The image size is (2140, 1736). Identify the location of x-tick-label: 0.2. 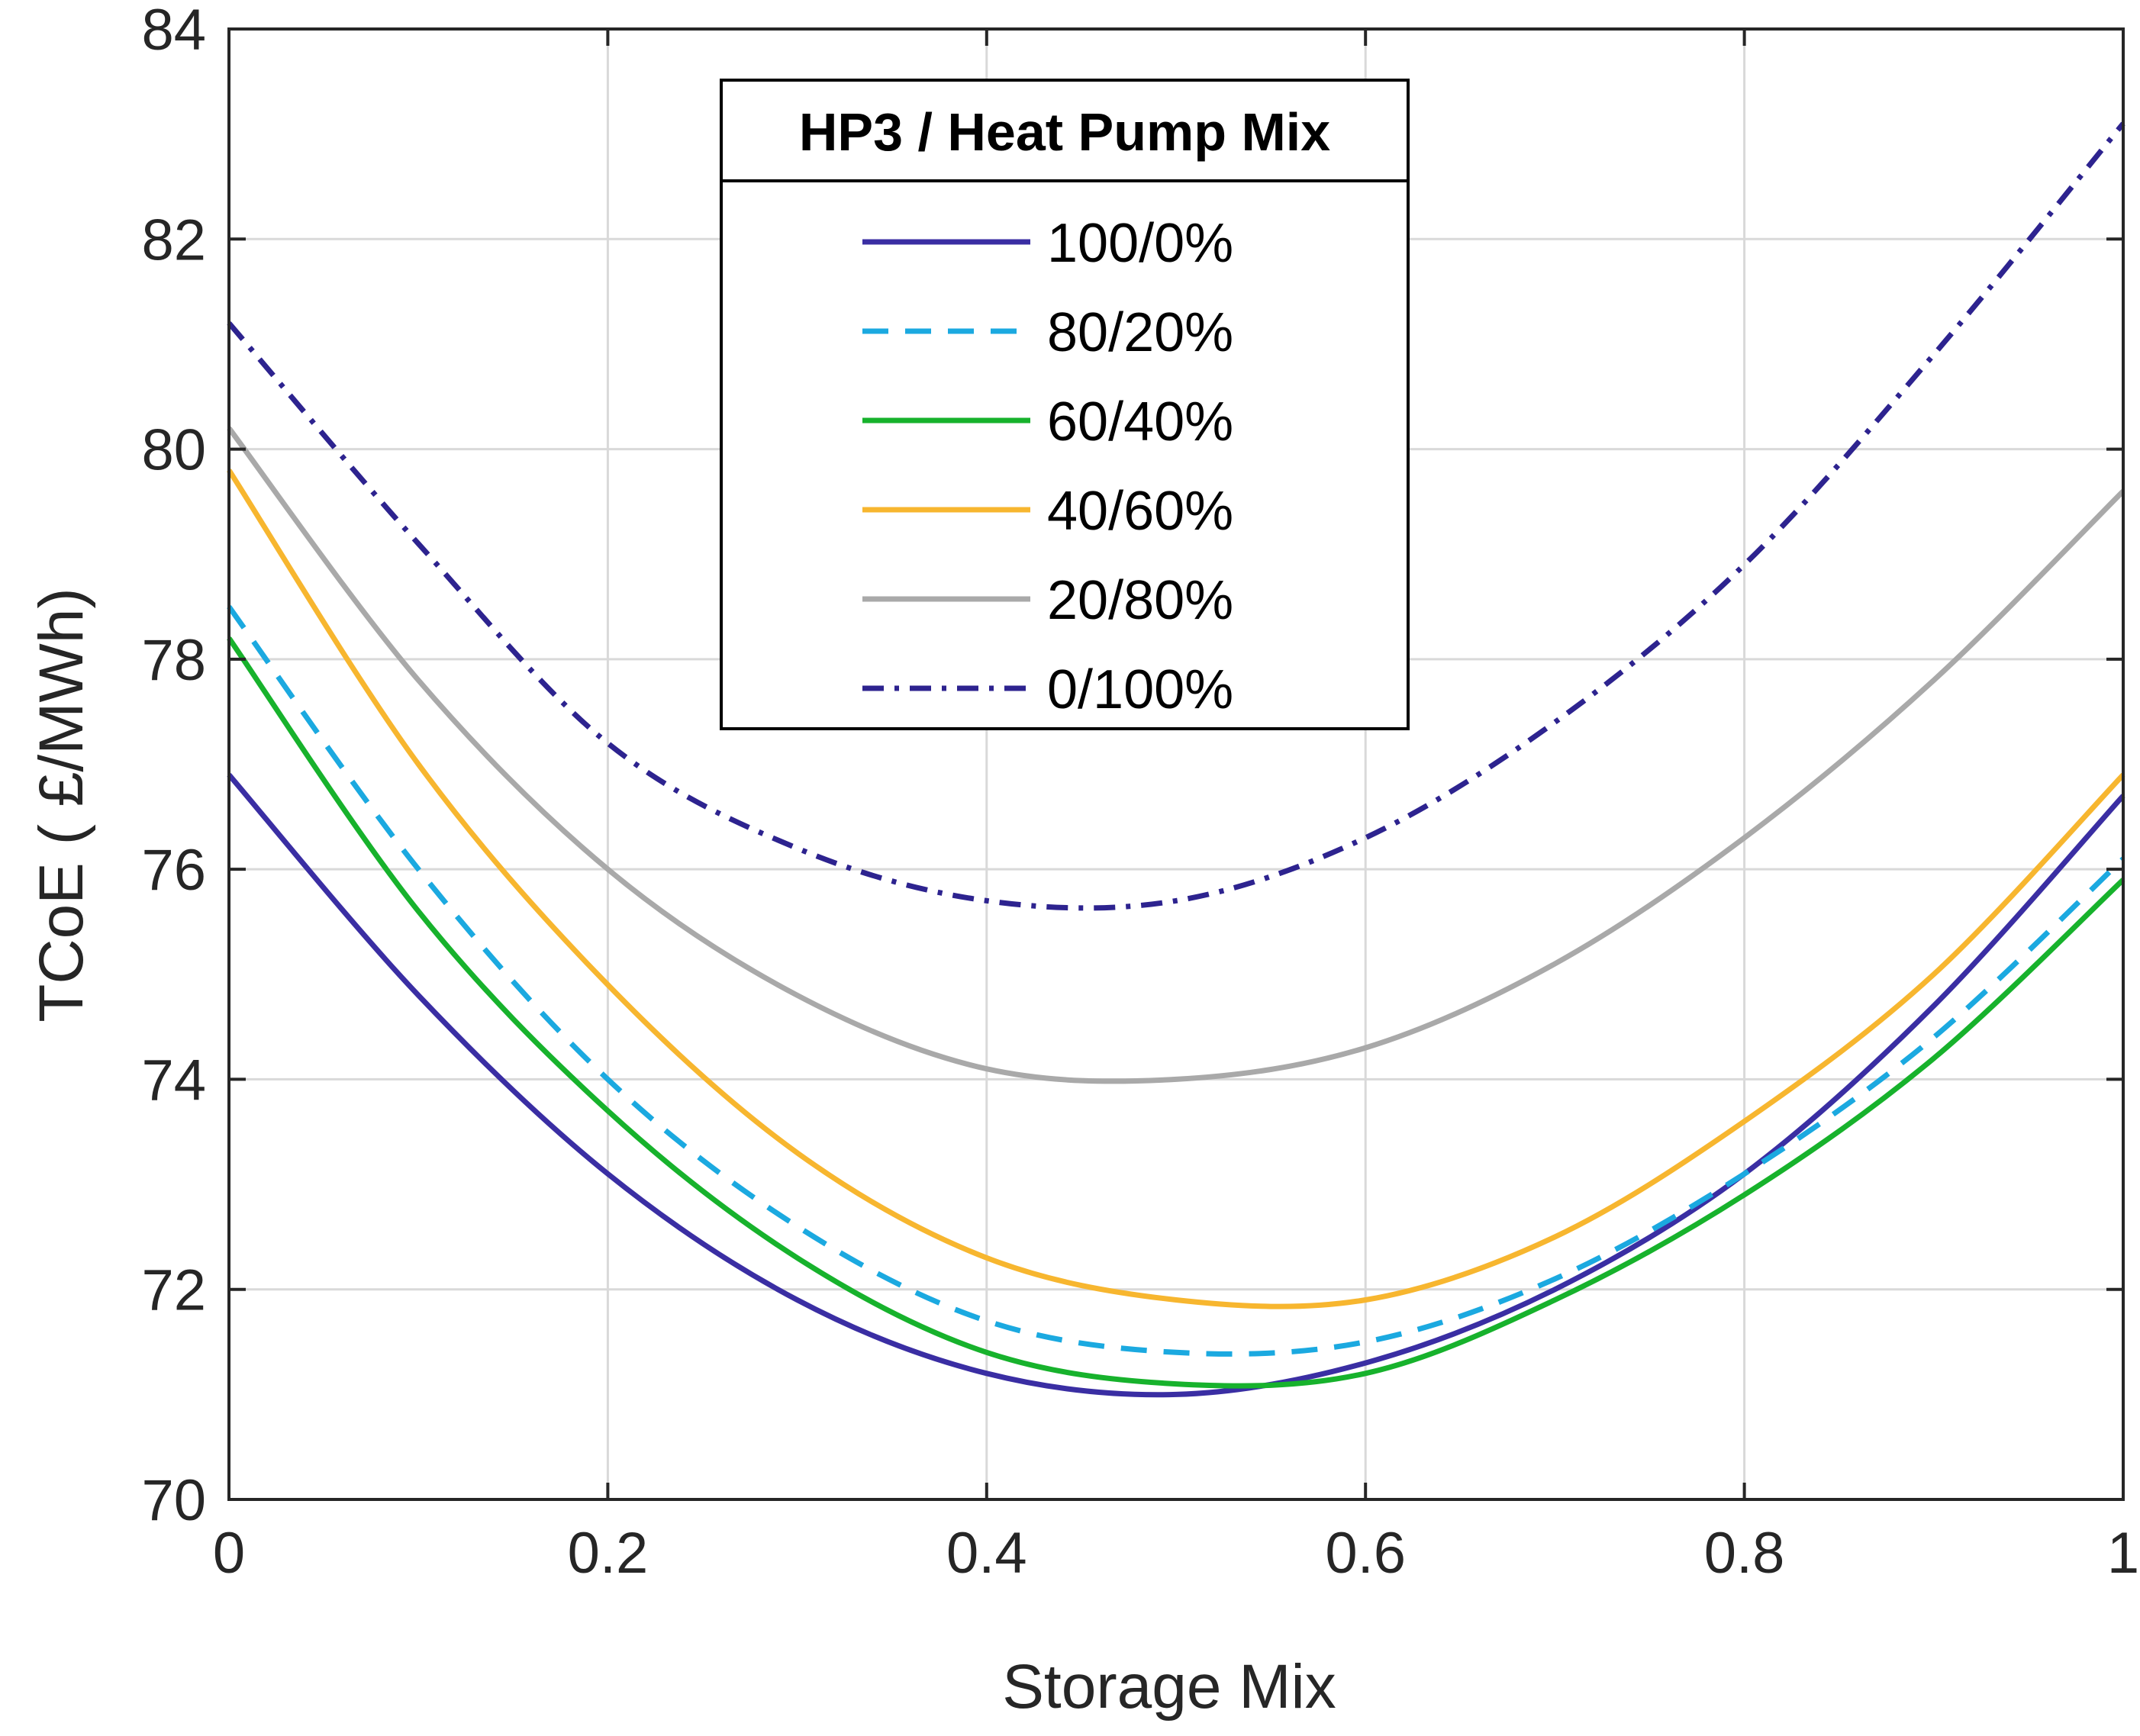
(608, 1553).